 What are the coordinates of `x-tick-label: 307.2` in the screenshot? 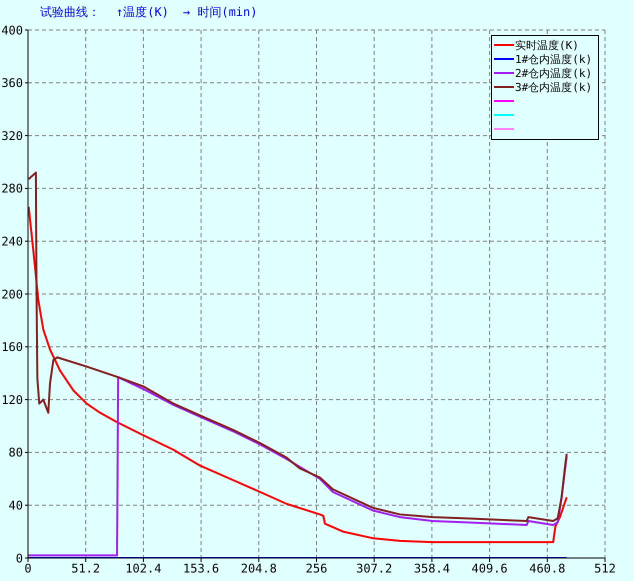 It's located at (374, 569).